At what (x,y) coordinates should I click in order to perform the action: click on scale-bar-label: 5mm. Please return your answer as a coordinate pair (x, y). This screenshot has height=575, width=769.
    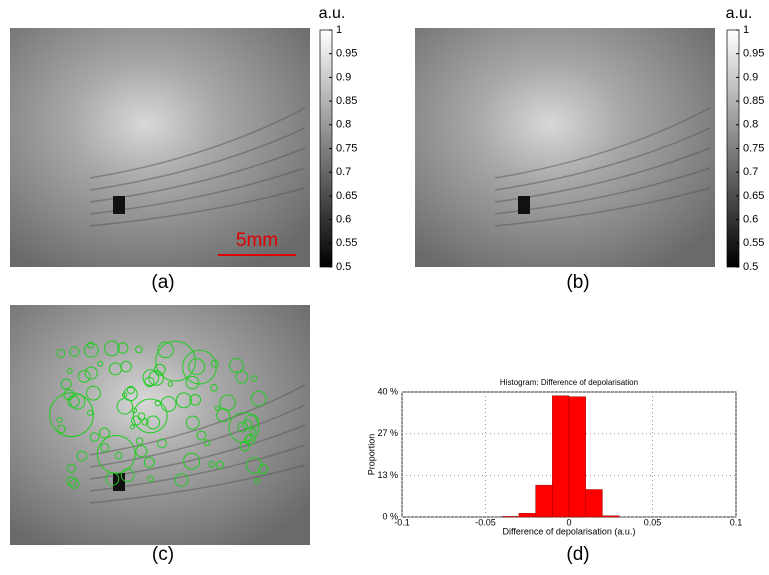
    Looking at the image, I should click on (257, 240).